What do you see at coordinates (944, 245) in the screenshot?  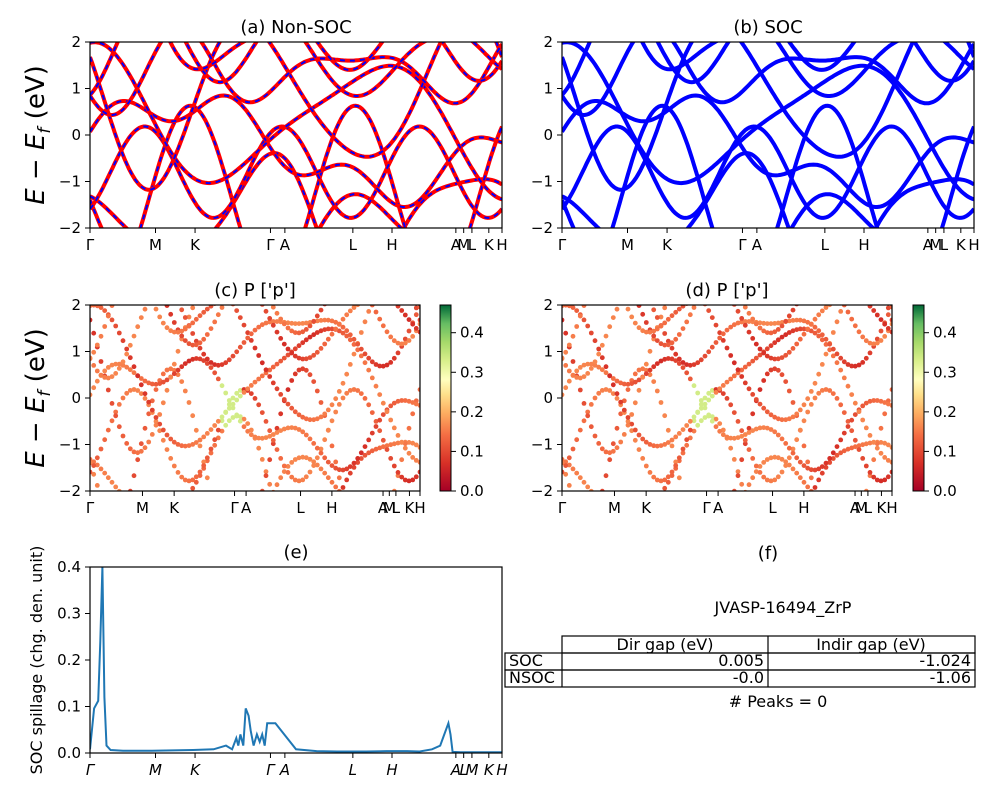 I see `x-tick-label: L` at bounding box center [944, 245].